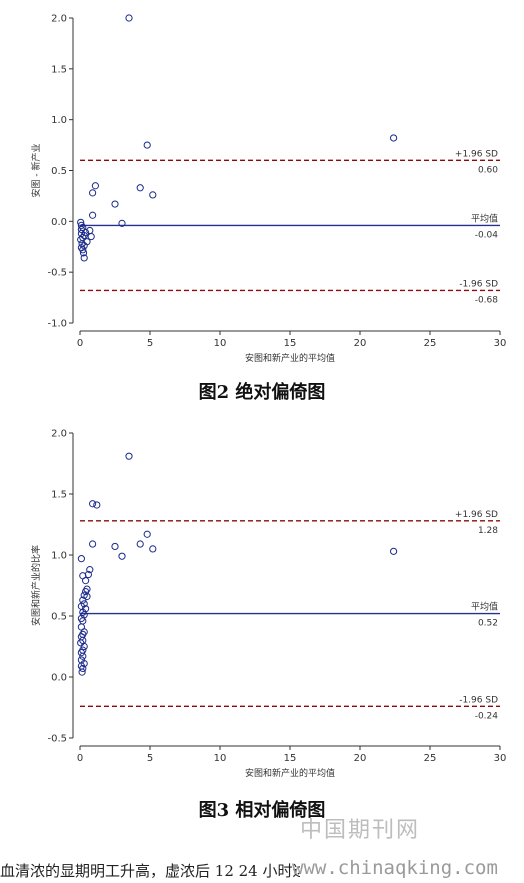  I want to click on chart1-caption: 图2 绝对偏倚图, so click(262, 392).